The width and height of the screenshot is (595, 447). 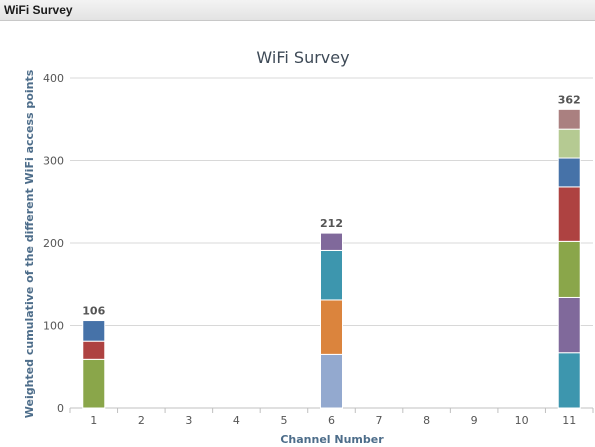 I want to click on x-axis-title: Channel Number, so click(x=332, y=439).